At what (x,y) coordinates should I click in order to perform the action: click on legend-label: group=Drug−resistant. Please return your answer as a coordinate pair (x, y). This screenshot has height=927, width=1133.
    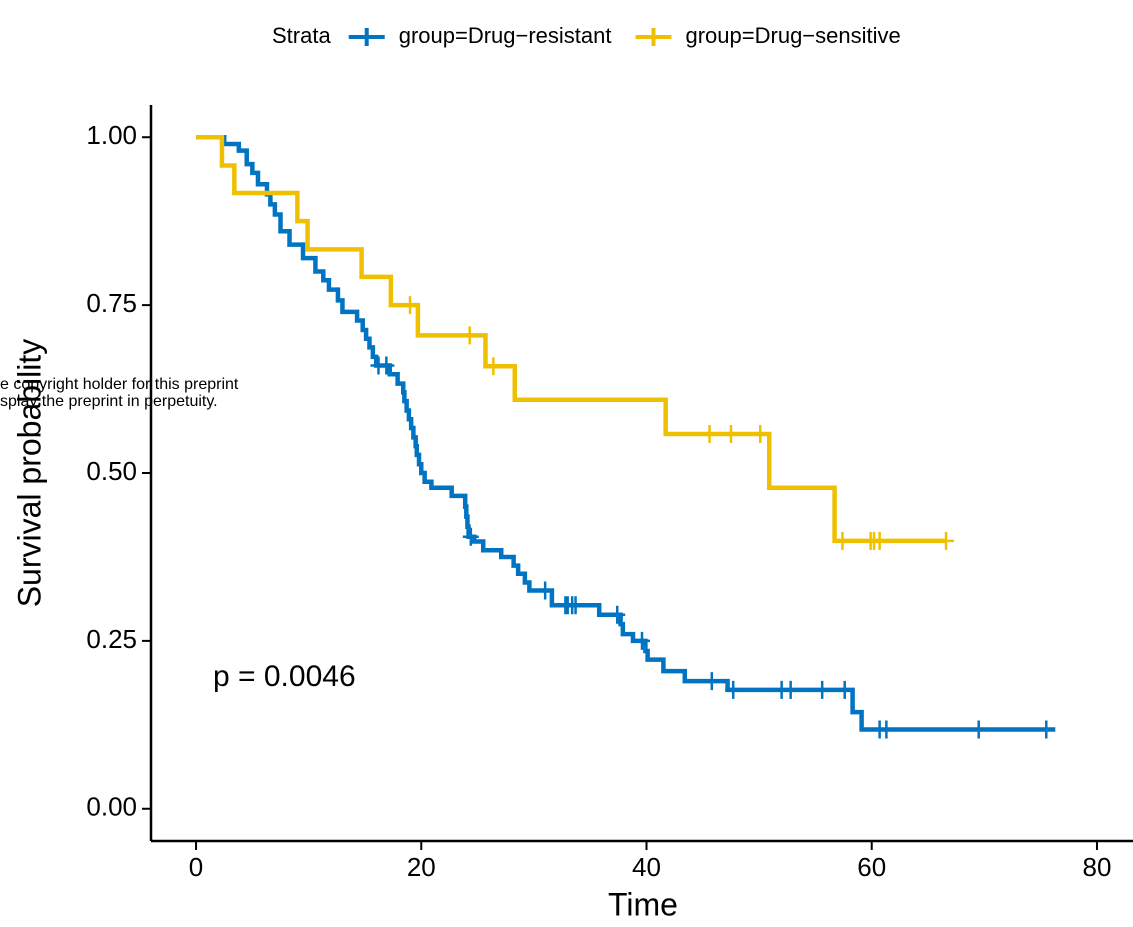
    Looking at the image, I should click on (505, 35).